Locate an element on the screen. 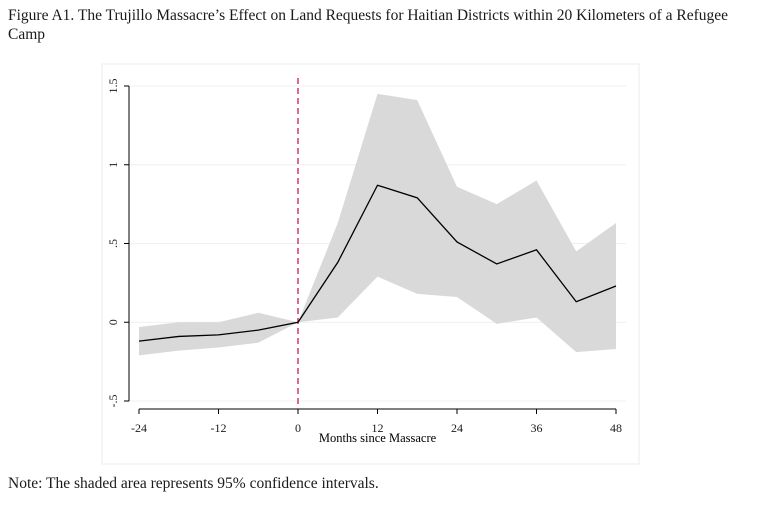 The image size is (759, 506). x-axis-ticks: -24 -12 0 12 24 36 48 is located at coordinates (376, 422).